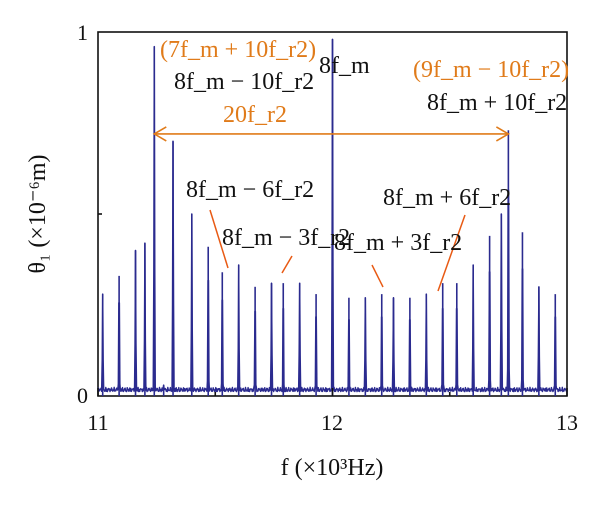 Image resolution: width=600 pixels, height=505 pixels. Describe the element at coordinates (398, 243) in the screenshot. I see `annotation-8fm-plus-3fr2: 8f_m + 3f_r2` at that location.